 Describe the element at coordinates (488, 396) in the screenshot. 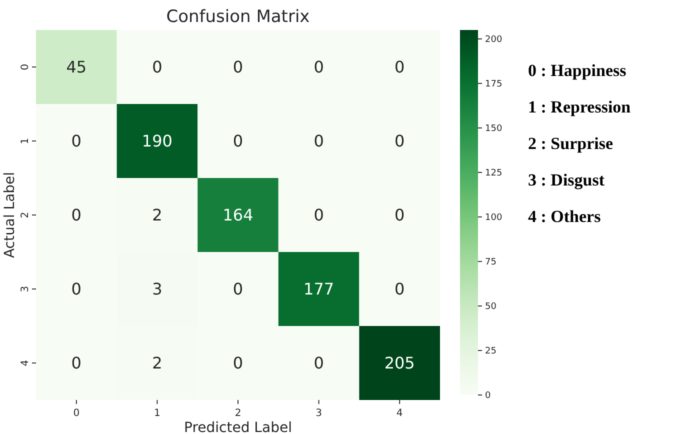

I see `color-bar-label: 0` at that location.